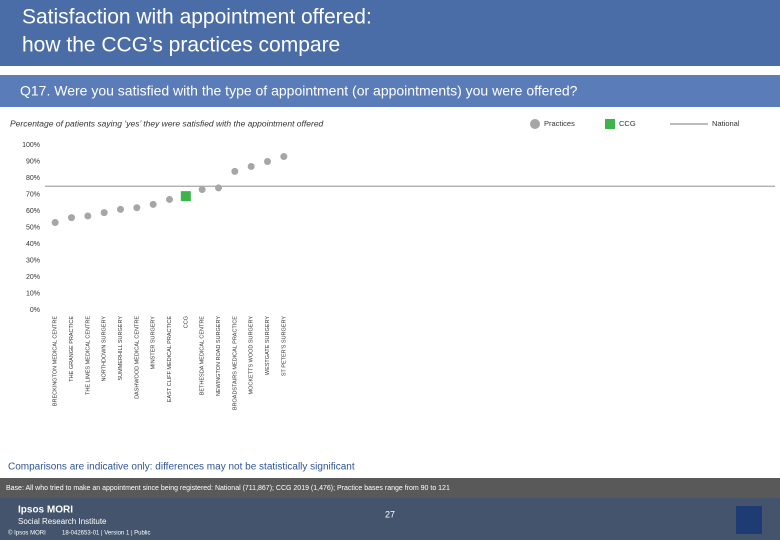  Describe the element at coordinates (72, 349) in the screenshot. I see `x-tick-label: THE GRANGE PRACTICE` at that location.